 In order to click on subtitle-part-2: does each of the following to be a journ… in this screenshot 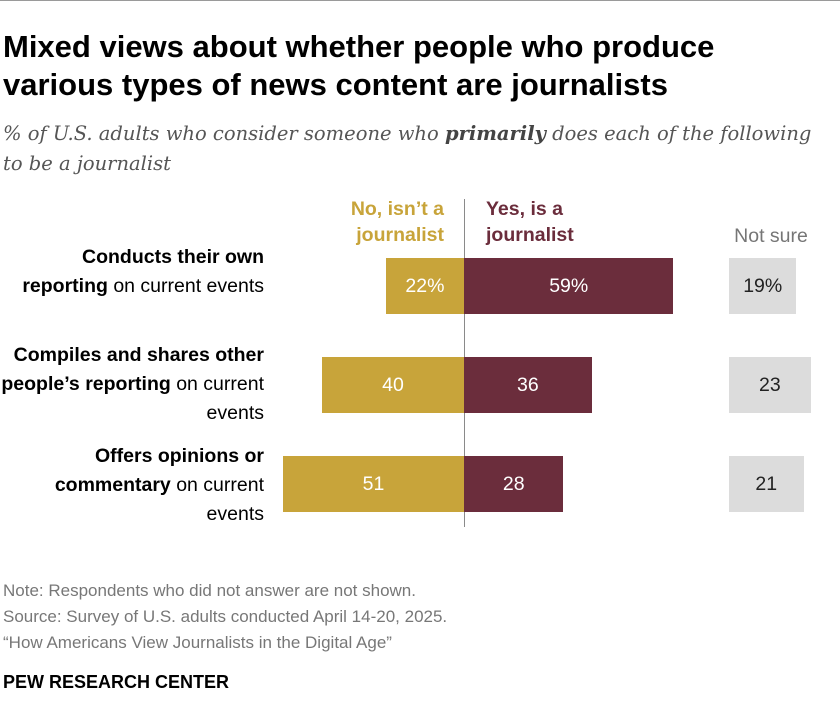, I will do `click(407, 148)`.